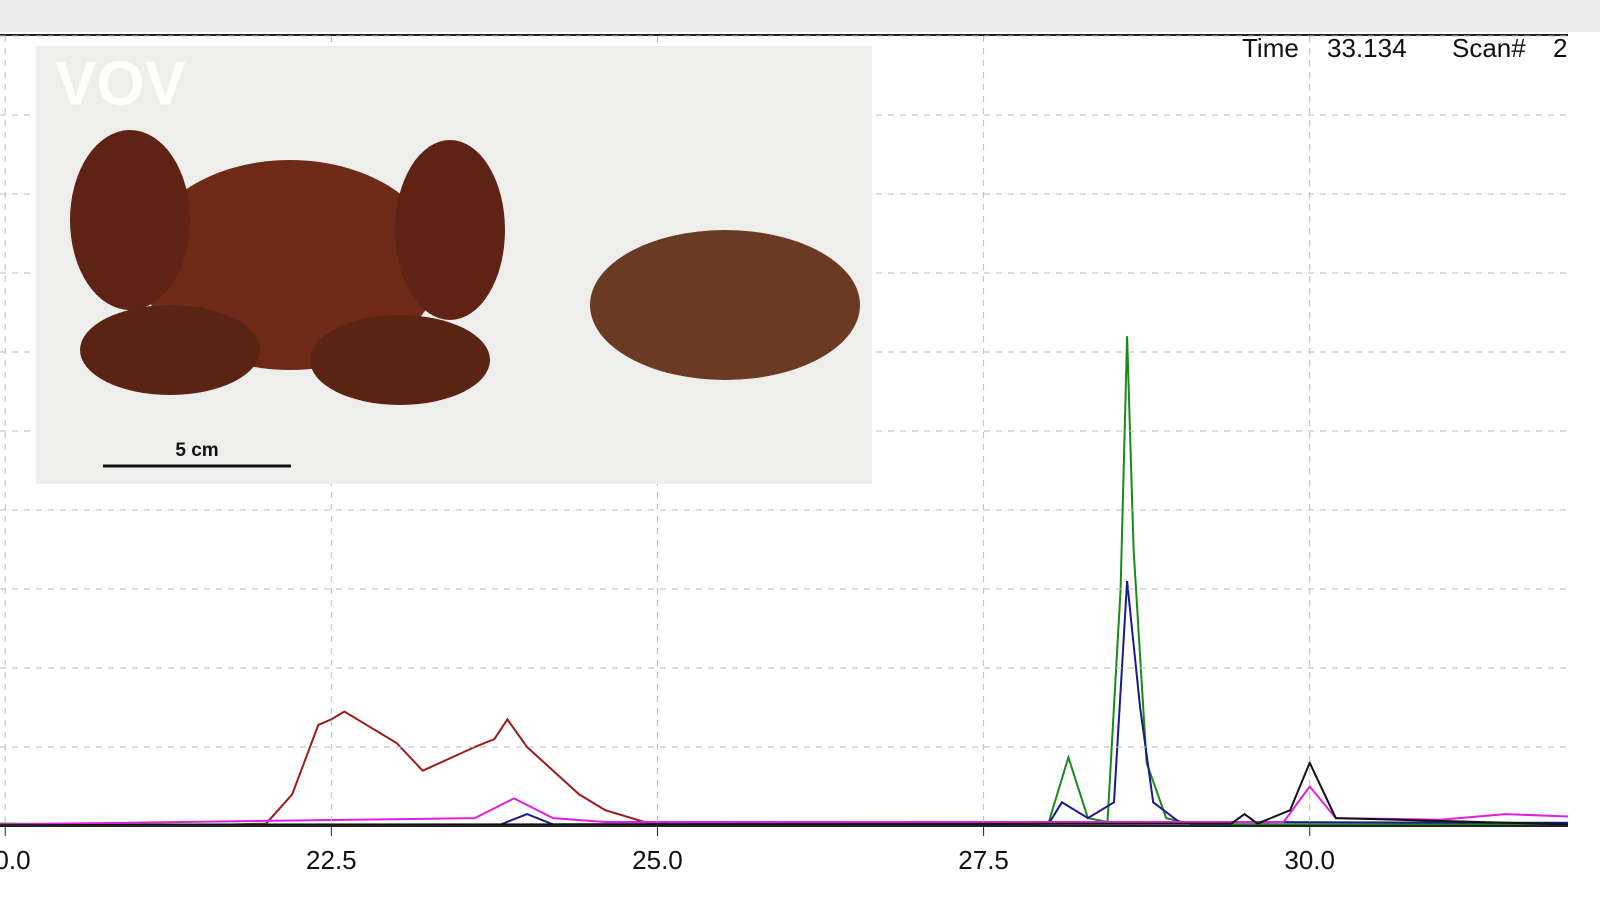  Describe the element at coordinates (800, 16) in the screenshot. I see `toolbar` at that location.